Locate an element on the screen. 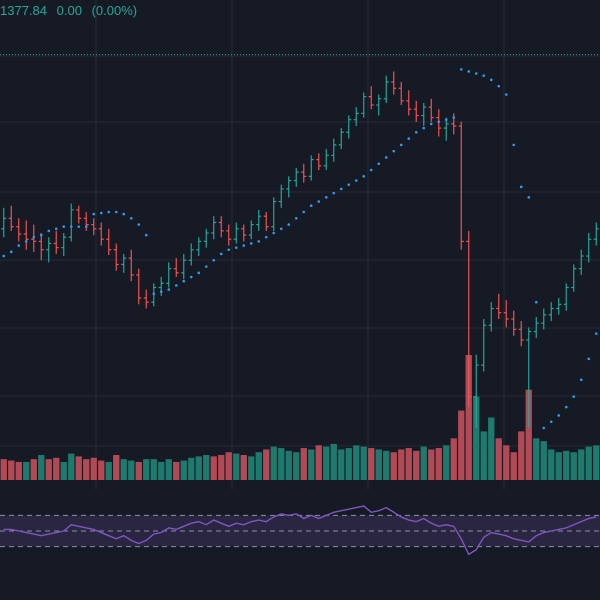 This screenshot has width=600, height=600. rsi-panel is located at coordinates (300, 530).